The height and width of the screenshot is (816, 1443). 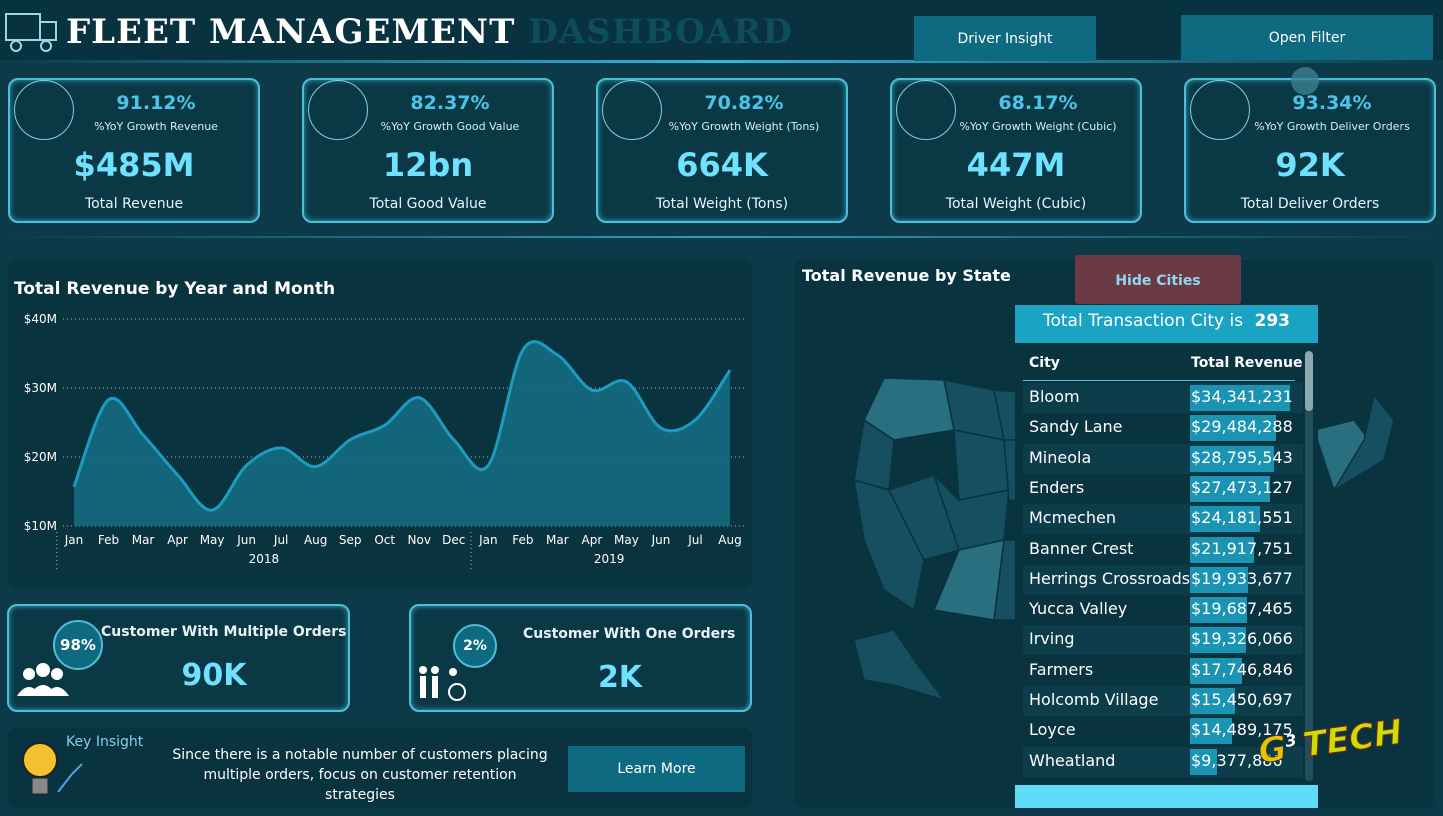 What do you see at coordinates (1242, 427) in the screenshot?
I see `revenue-label: $29,484,288` at bounding box center [1242, 427].